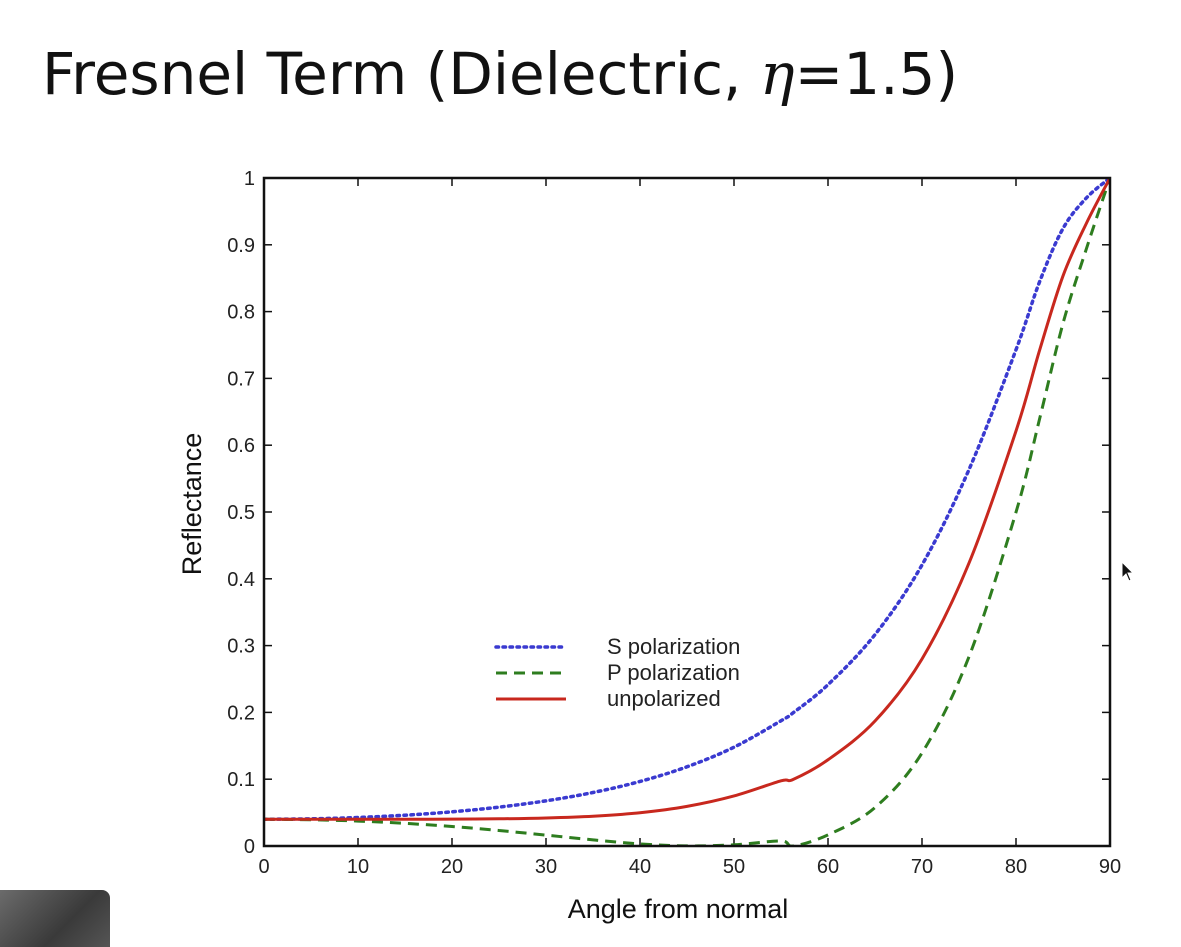 The height and width of the screenshot is (947, 1181). Describe the element at coordinates (678, 909) in the screenshot. I see `x-axis-label: Angle from normal` at that location.